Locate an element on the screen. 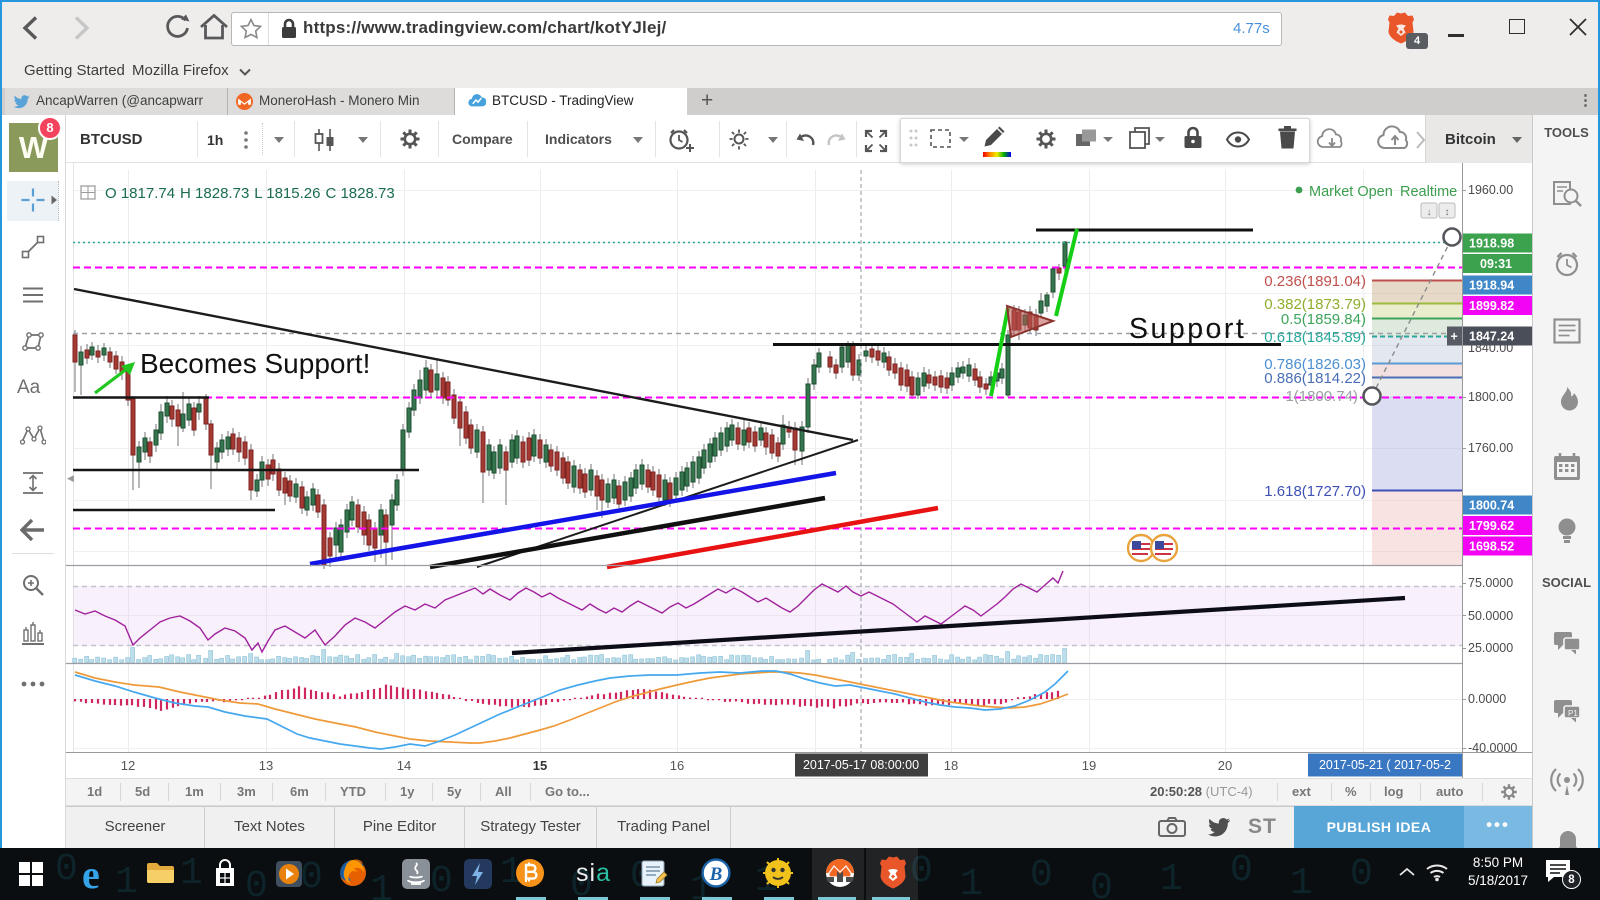 The height and width of the screenshot is (900, 1600). svg-text: 0.0000 is located at coordinates (1487, 699).